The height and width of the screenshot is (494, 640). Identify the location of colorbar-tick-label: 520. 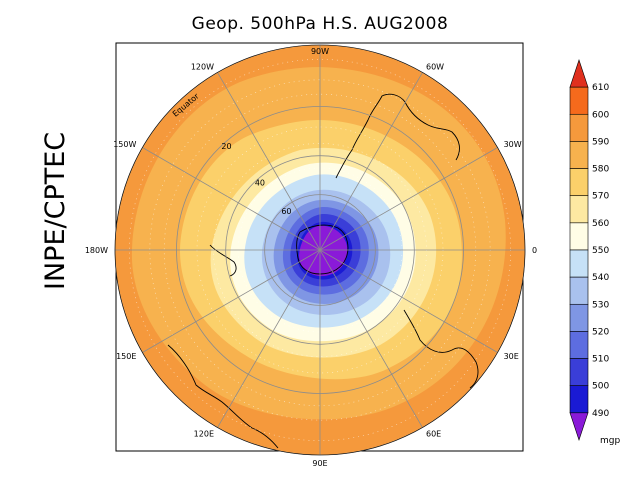
(600, 332).